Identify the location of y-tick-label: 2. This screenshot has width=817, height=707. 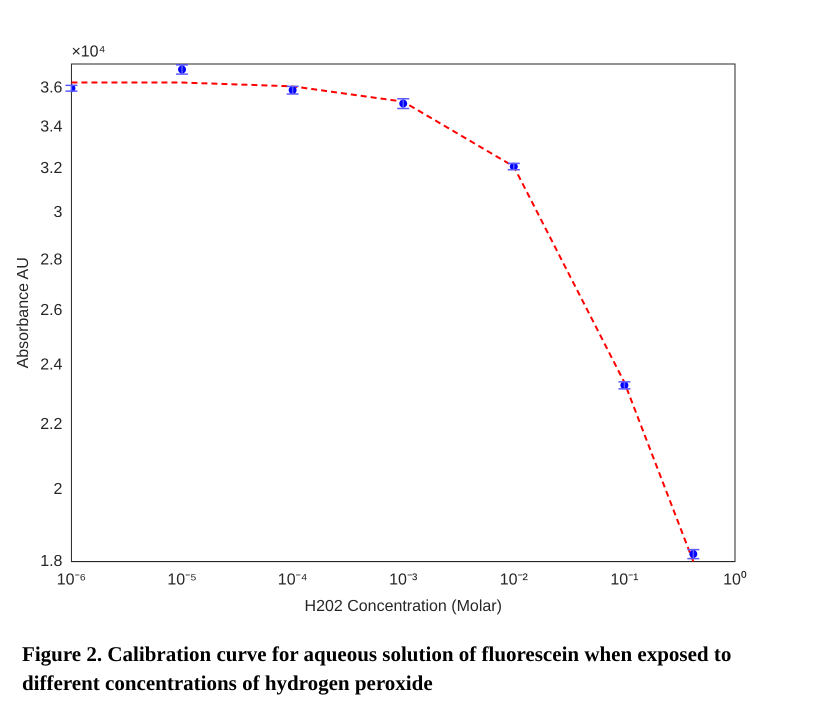
(58, 489).